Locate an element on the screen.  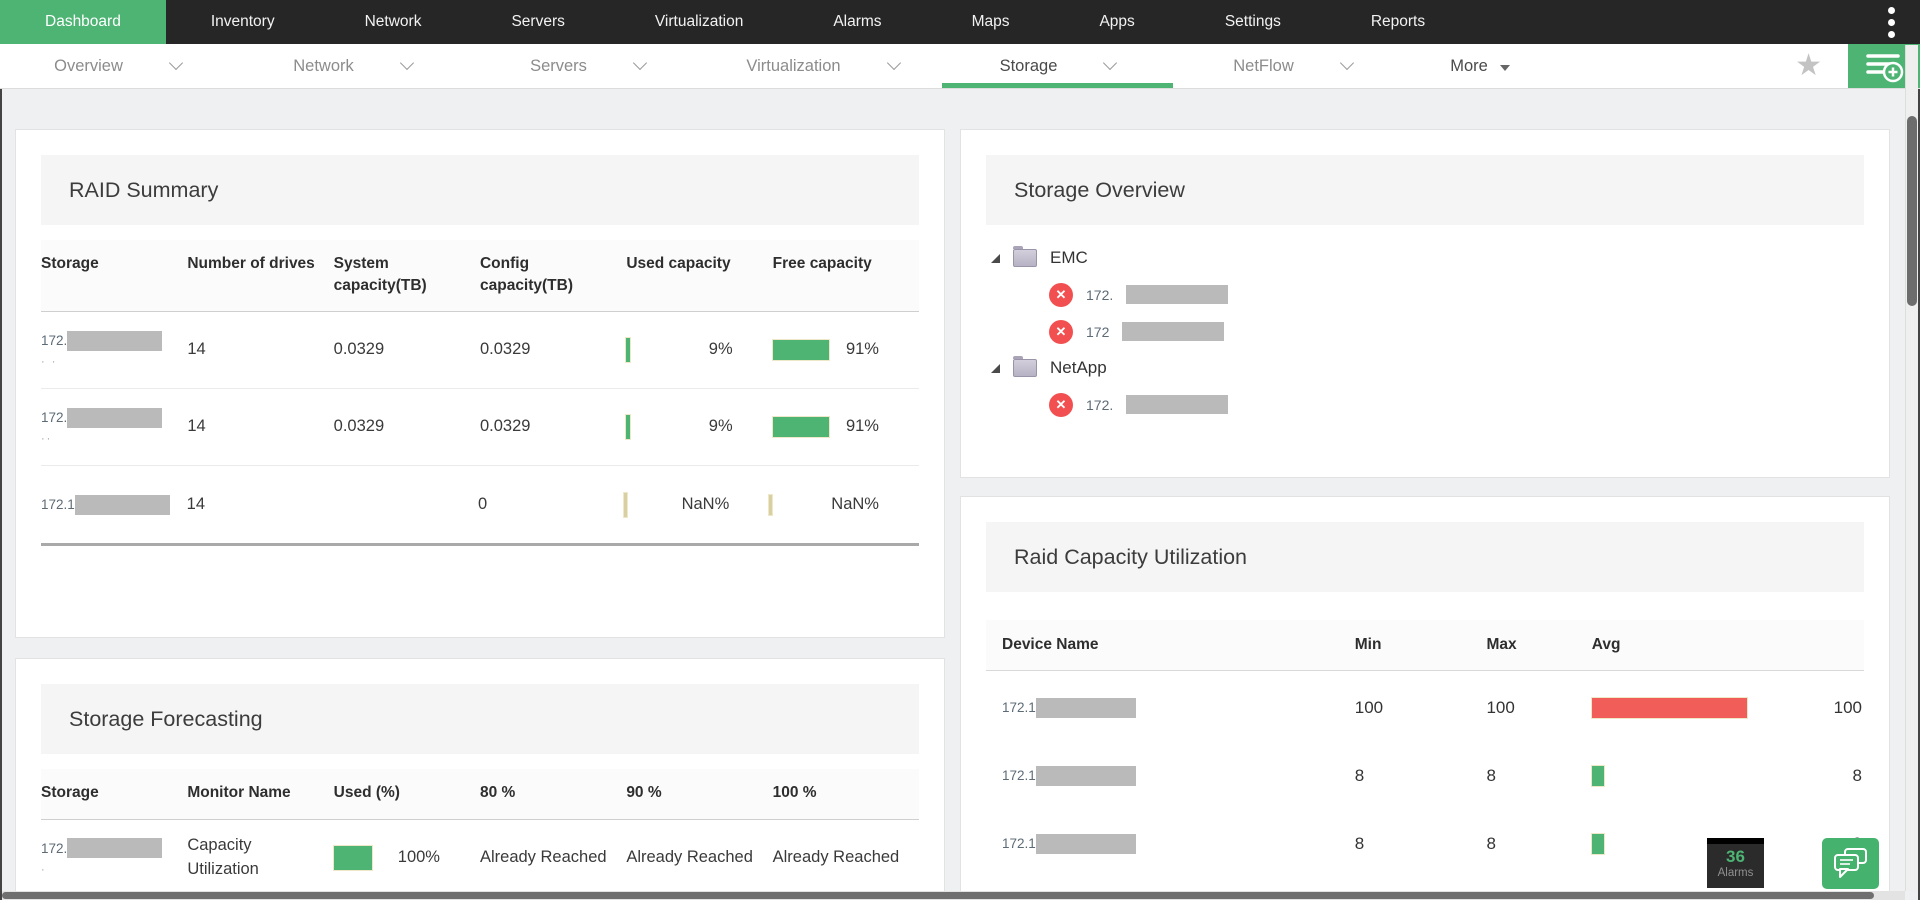
top-nav-settings: Settings is located at coordinates (1252, 21).